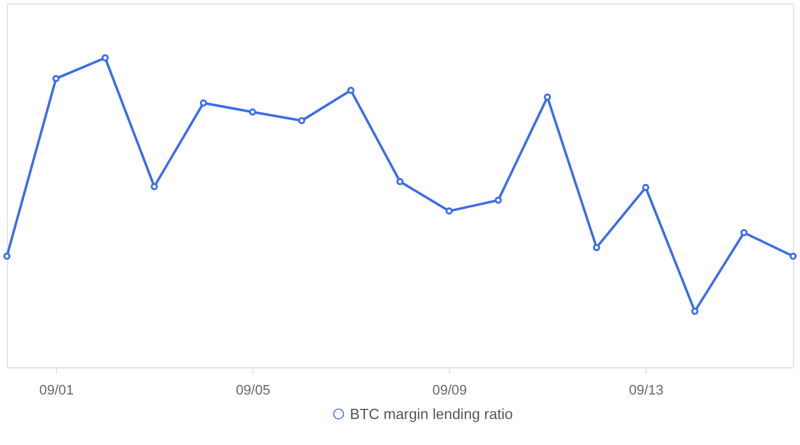  What do you see at coordinates (253, 390) in the screenshot?
I see `x-tick-label: 09/05` at bounding box center [253, 390].